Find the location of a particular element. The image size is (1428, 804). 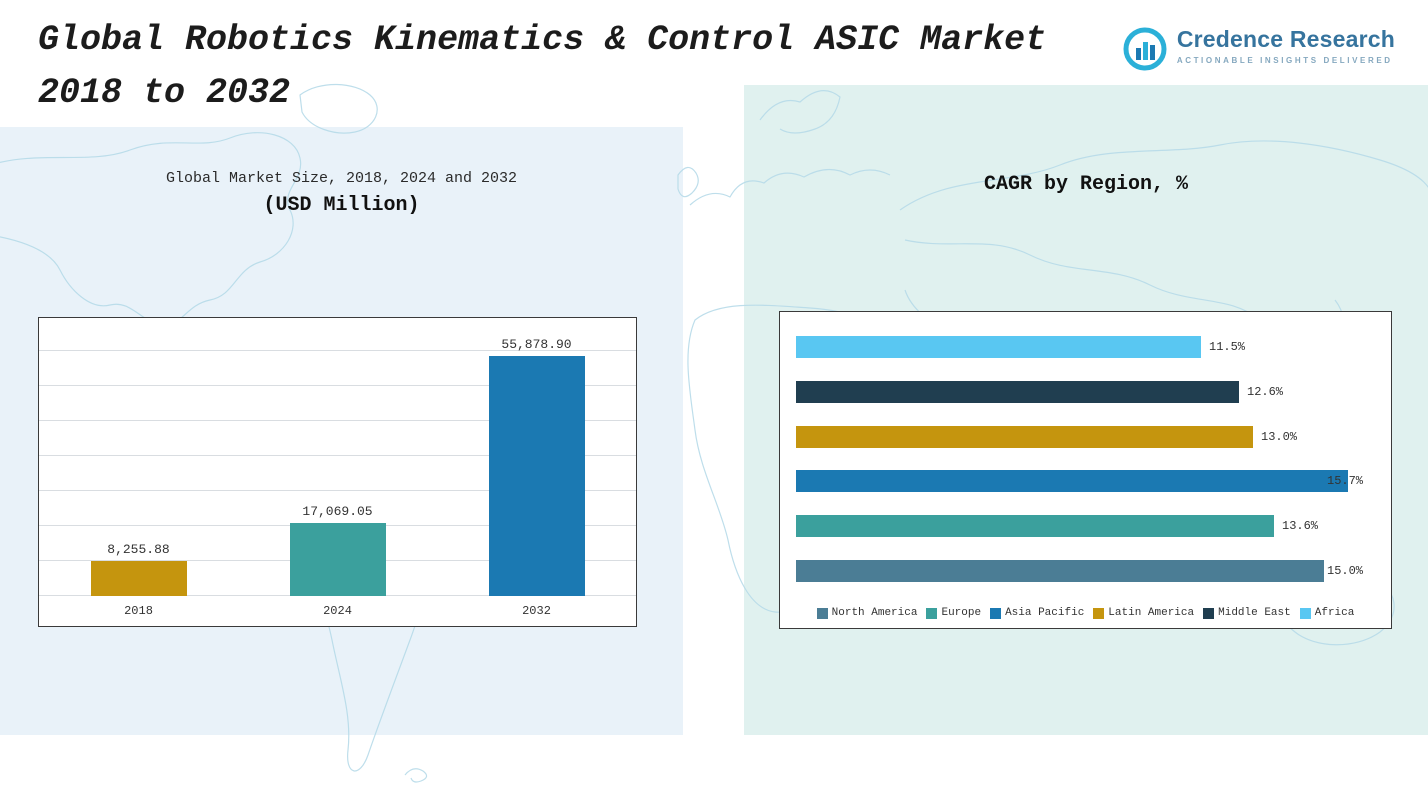

legend-label: Asia Pacific is located at coordinates (1045, 613).